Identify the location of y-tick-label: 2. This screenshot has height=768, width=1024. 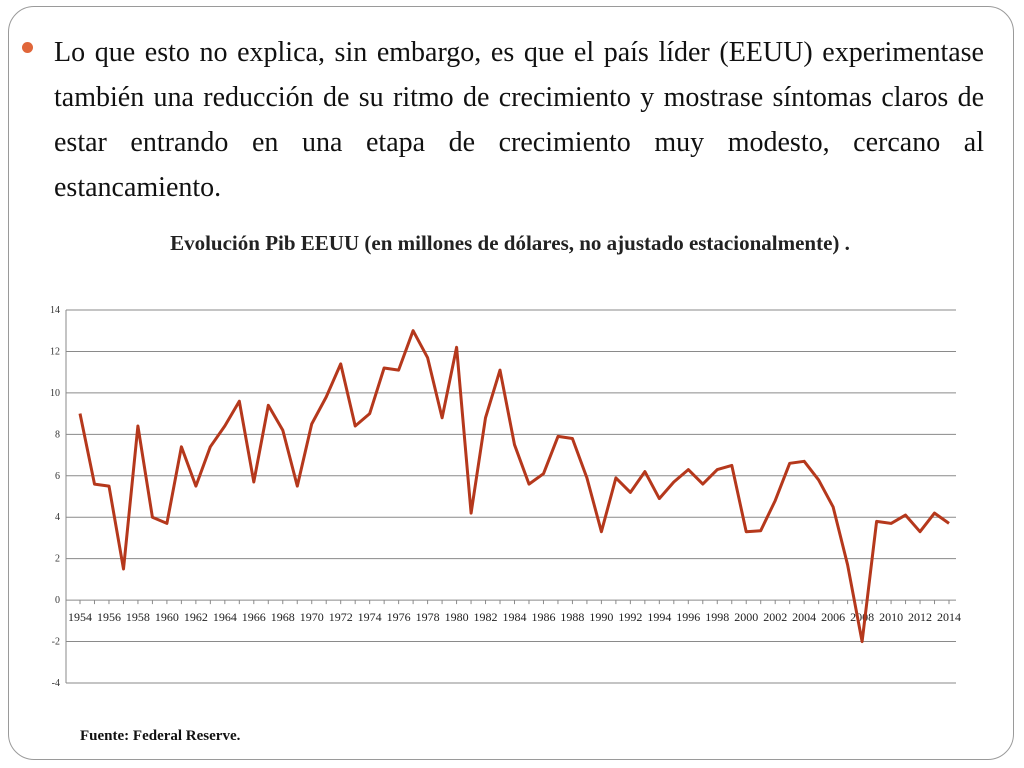
(57, 559).